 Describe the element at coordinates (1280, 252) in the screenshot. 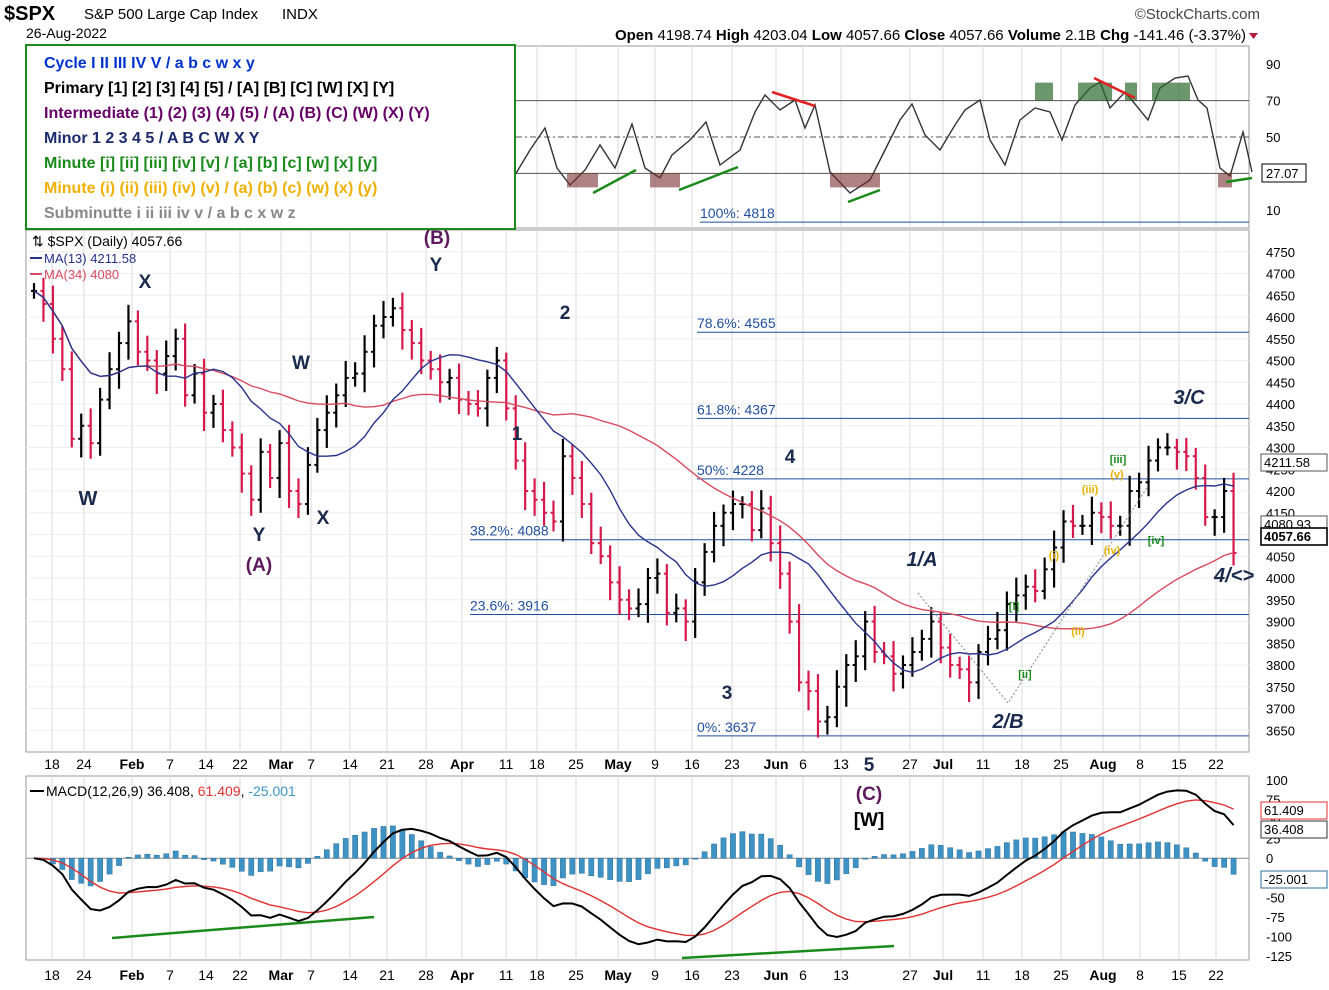

I see `price-tick-label: 4750` at that location.